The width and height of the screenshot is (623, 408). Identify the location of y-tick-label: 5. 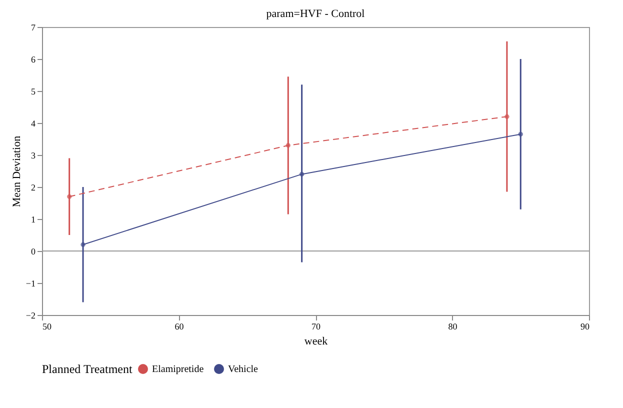
(33, 91).